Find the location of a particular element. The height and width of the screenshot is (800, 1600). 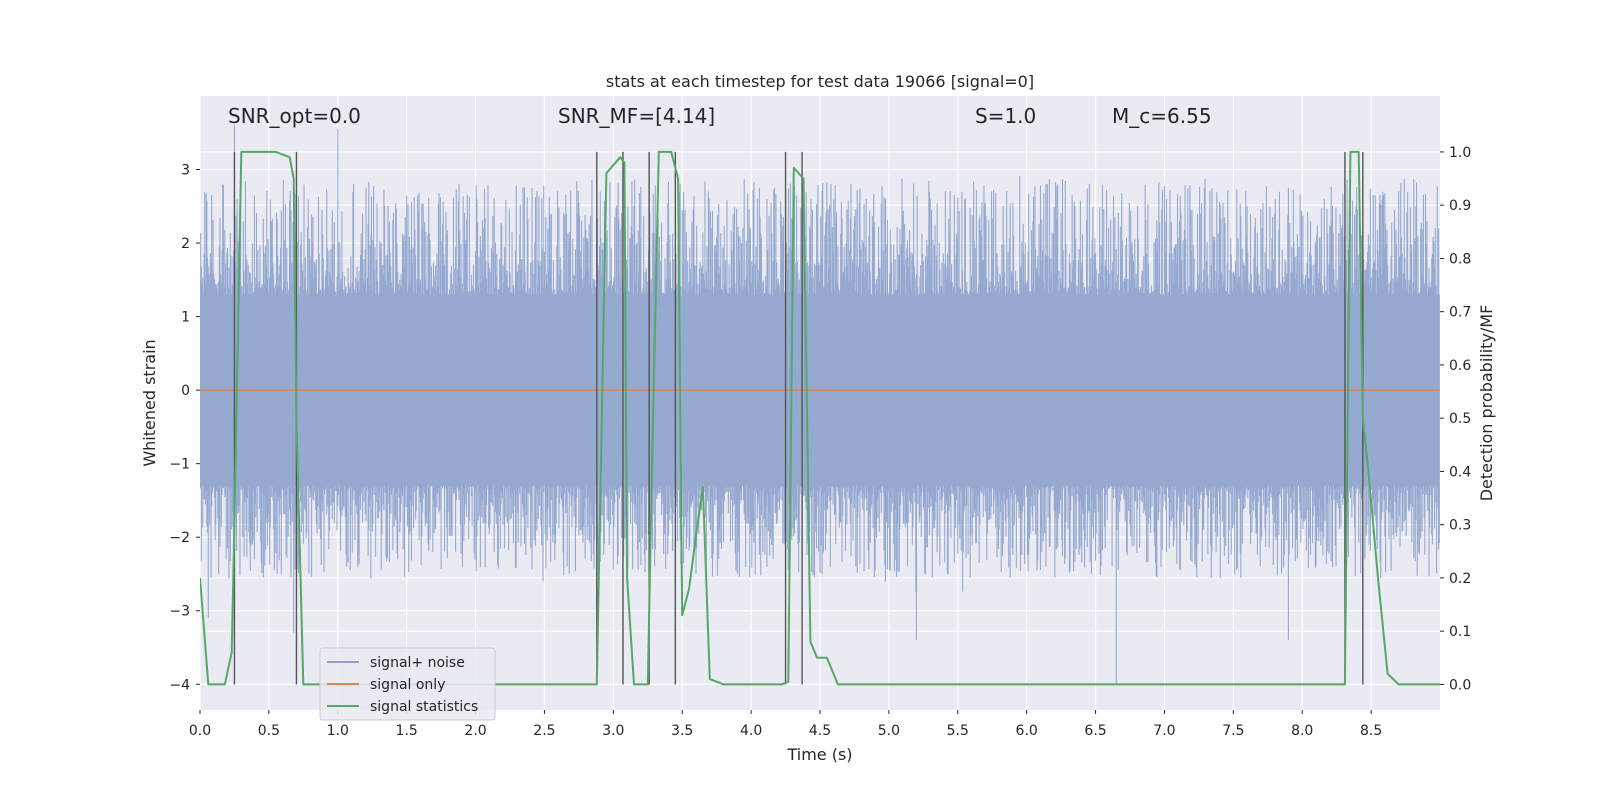

y-right-tick-label: 0.7 is located at coordinates (1460, 313).